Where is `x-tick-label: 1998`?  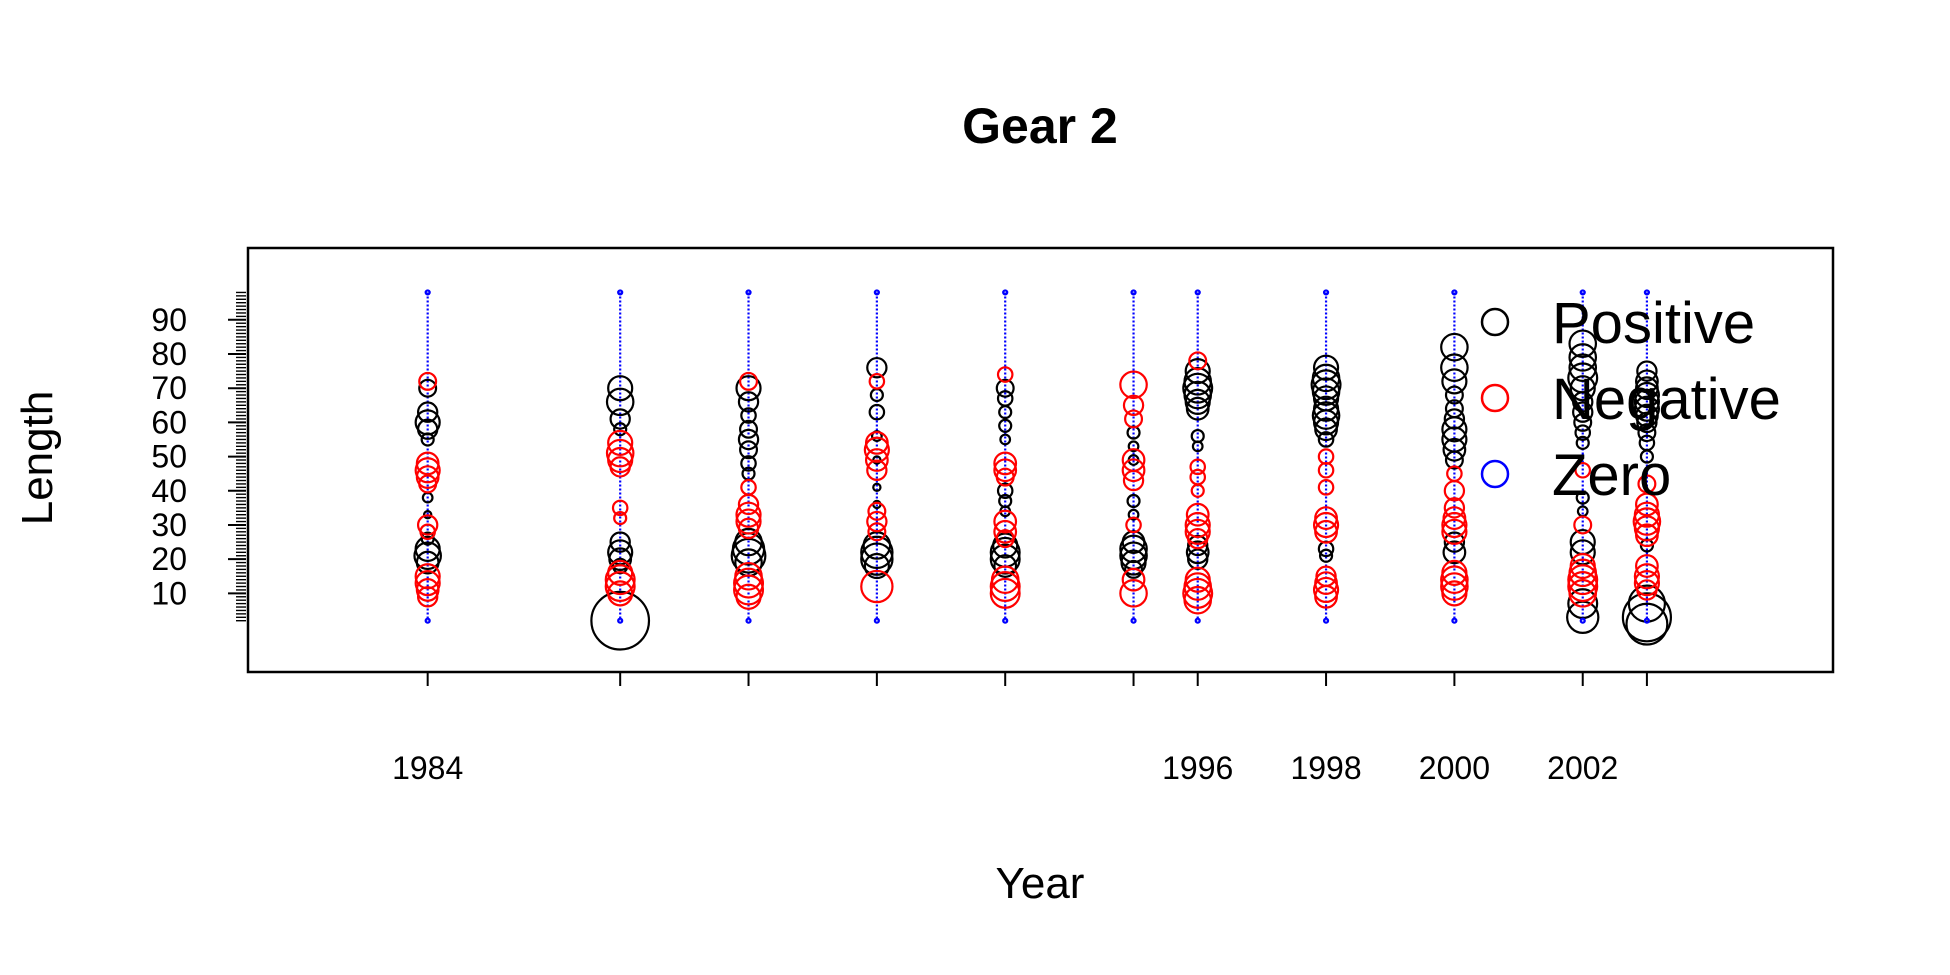
x-tick-label: 1998 is located at coordinates (1325, 768).